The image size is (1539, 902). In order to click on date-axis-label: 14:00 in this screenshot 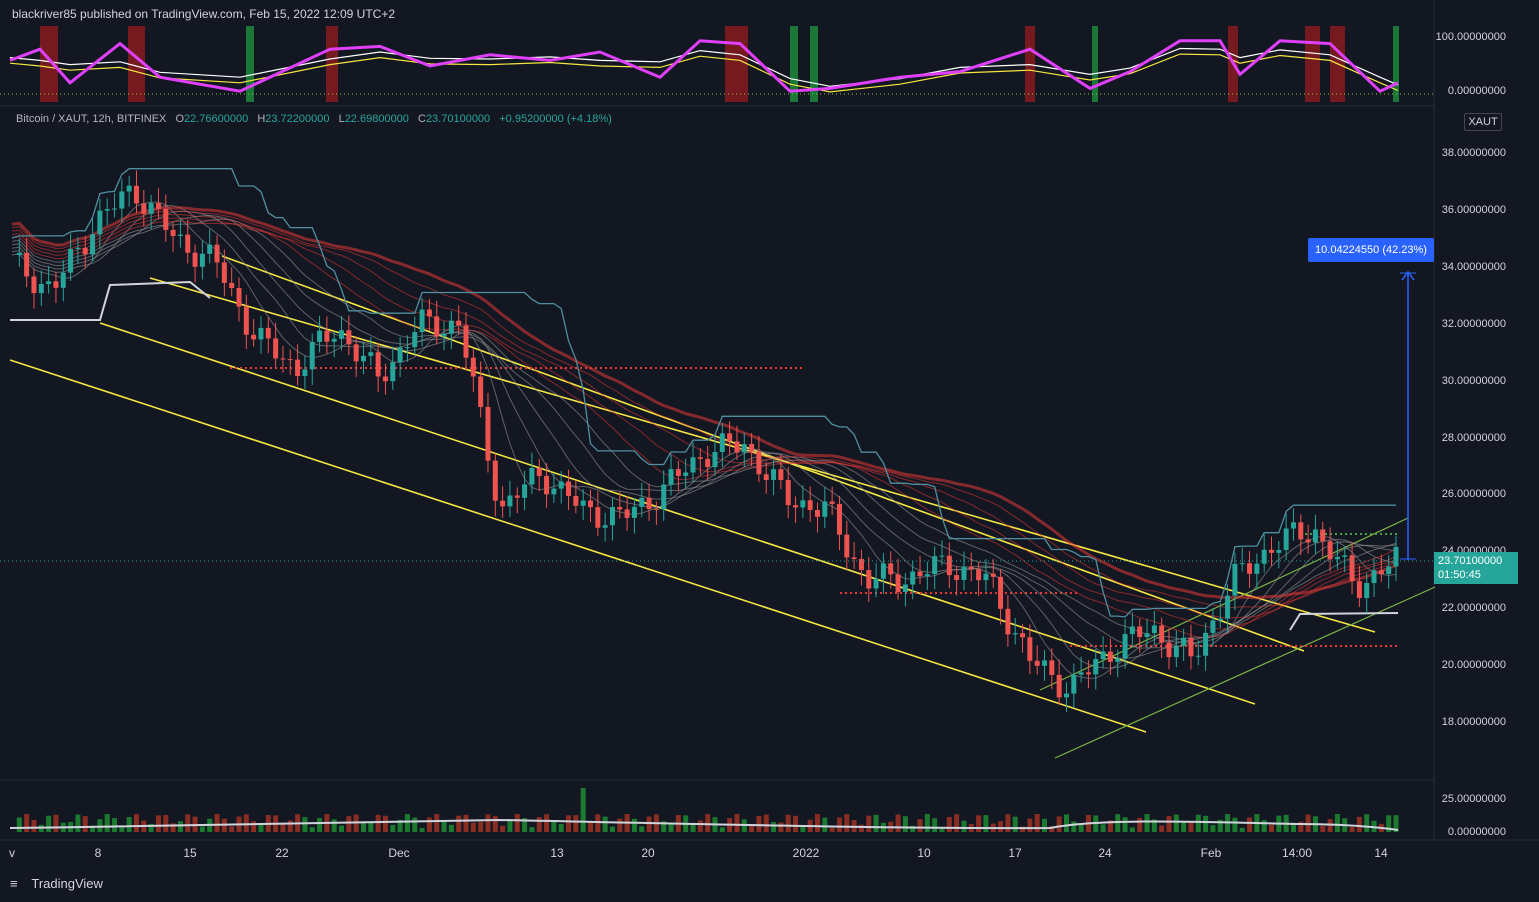, I will do `click(1297, 853)`.